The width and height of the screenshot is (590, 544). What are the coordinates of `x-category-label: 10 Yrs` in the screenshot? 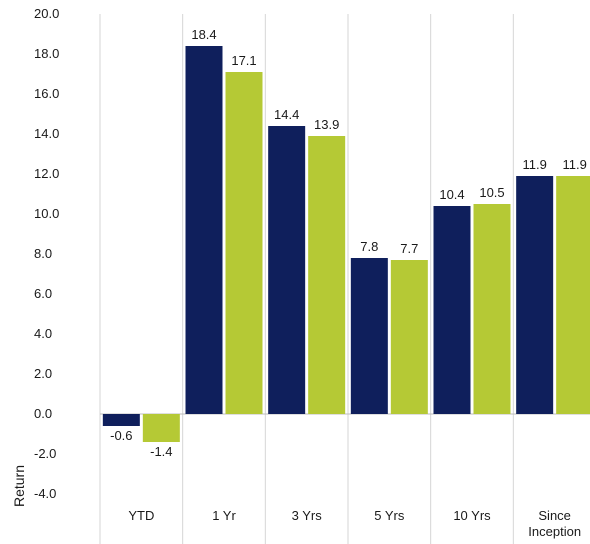 It's located at (472, 515).